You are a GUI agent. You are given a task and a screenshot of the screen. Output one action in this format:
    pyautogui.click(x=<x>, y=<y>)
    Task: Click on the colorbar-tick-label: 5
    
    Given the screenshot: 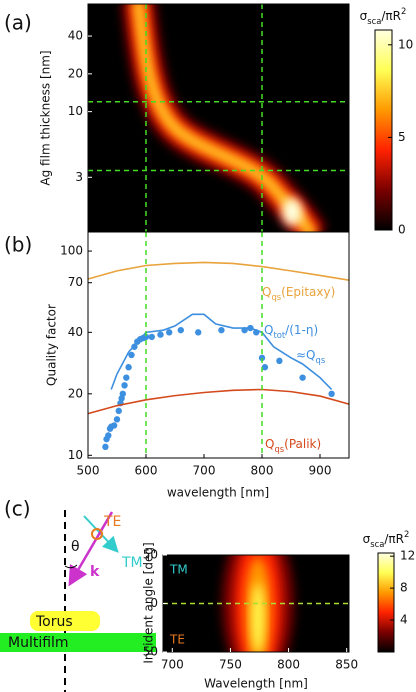 What is the action you would take?
    pyautogui.click(x=402, y=137)
    